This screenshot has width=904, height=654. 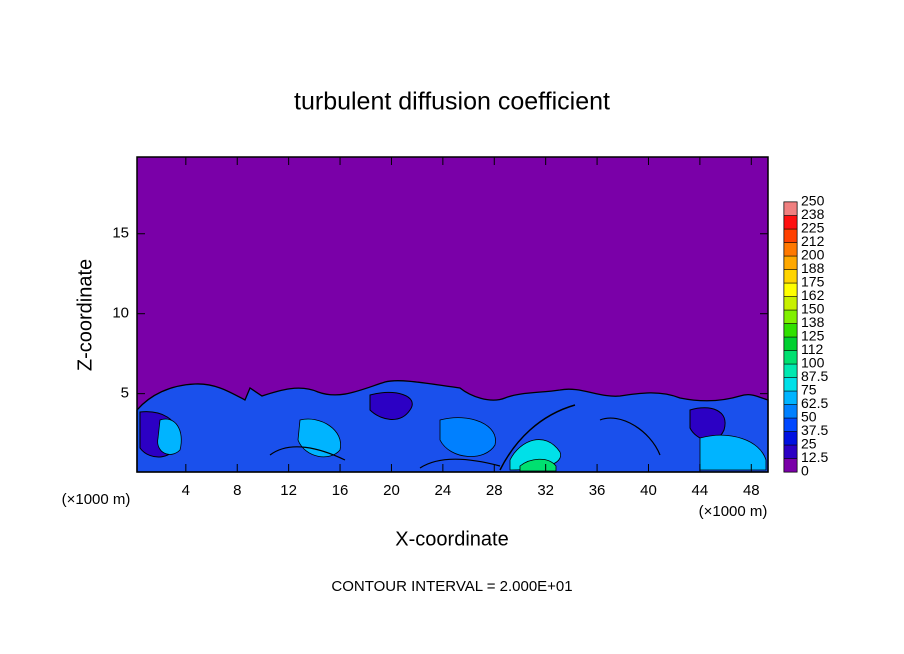 What do you see at coordinates (186, 490) in the screenshot?
I see `x-tick-label: 4` at bounding box center [186, 490].